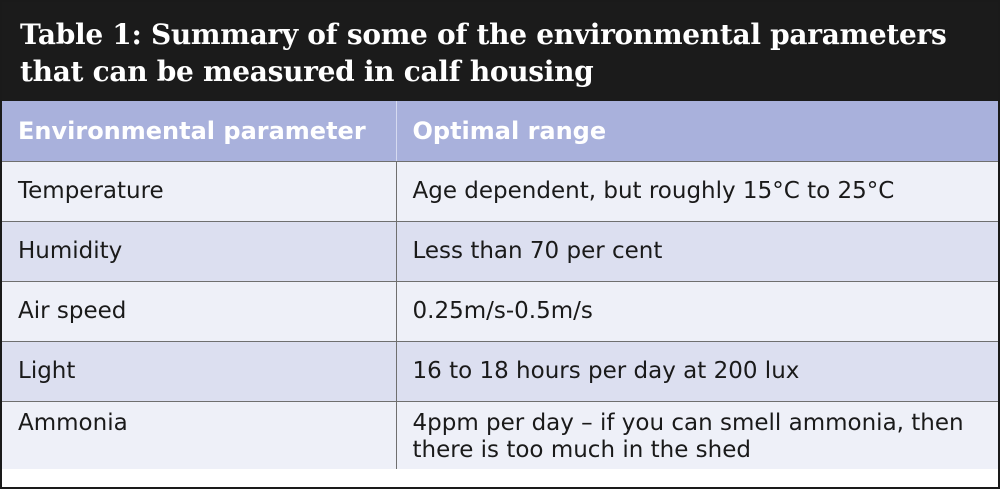 The image size is (1000, 489). Describe the element at coordinates (697, 131) in the screenshot. I see `column-header-range: Optimal range` at that location.